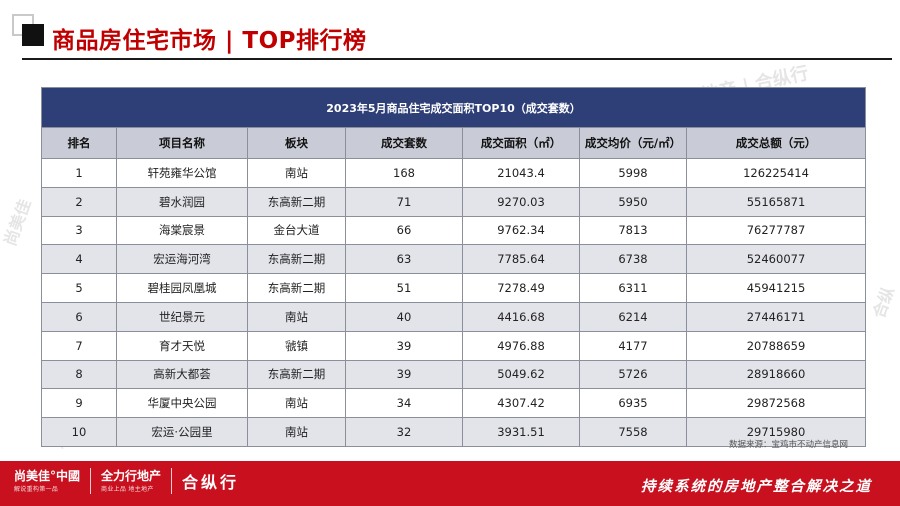 The image size is (900, 506). Describe the element at coordinates (404, 288) in the screenshot. I see `table-cell: 51` at that location.